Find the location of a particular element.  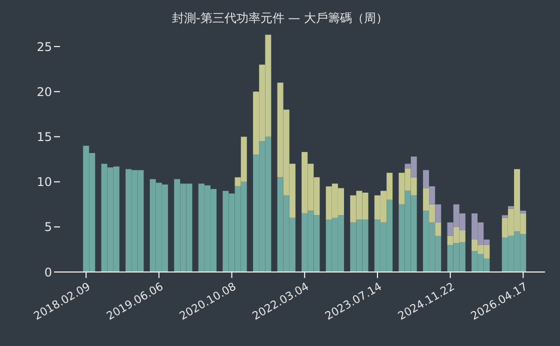

y-tick-label: 20 is located at coordinates (44, 91).